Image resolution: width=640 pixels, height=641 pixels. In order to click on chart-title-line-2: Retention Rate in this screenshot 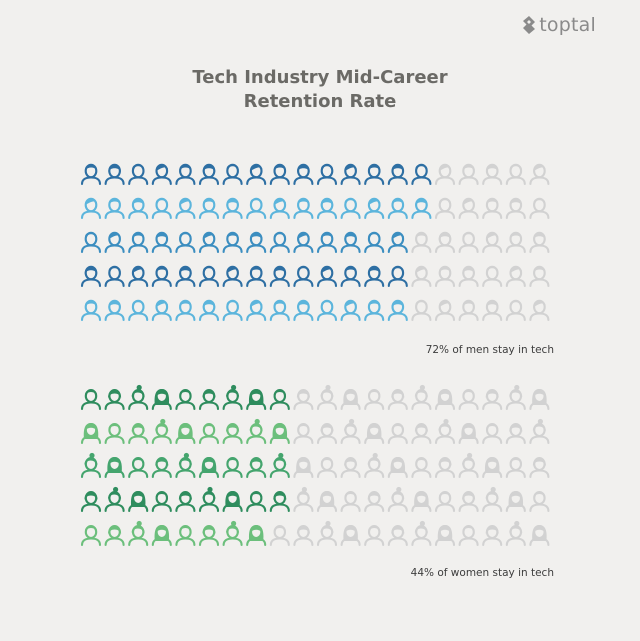, I will do `click(320, 101)`.